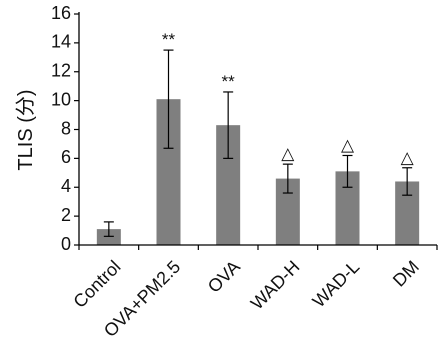 This screenshot has height=343, width=447. Describe the element at coordinates (61, 71) in the screenshot. I see `y-tick-label: 12` at that location.